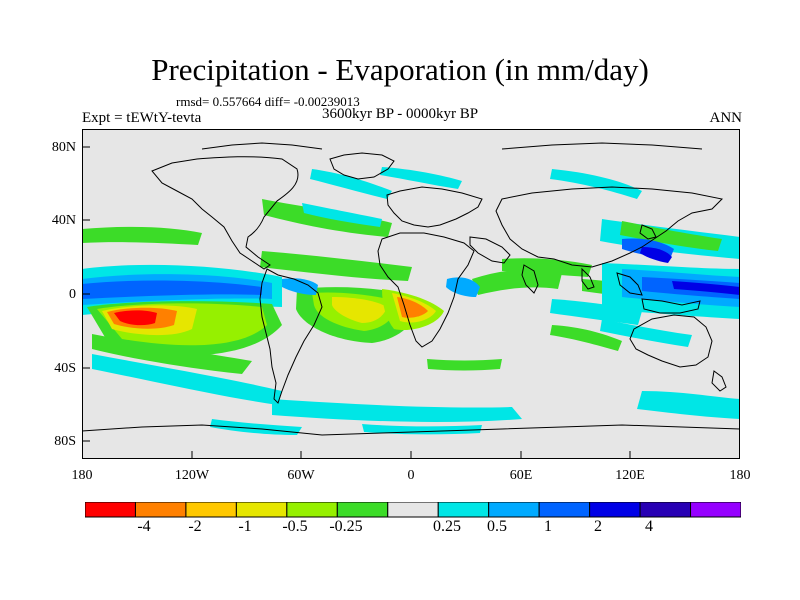  Describe the element at coordinates (411, 475) in the screenshot. I see `longitude-label: 0` at that location.